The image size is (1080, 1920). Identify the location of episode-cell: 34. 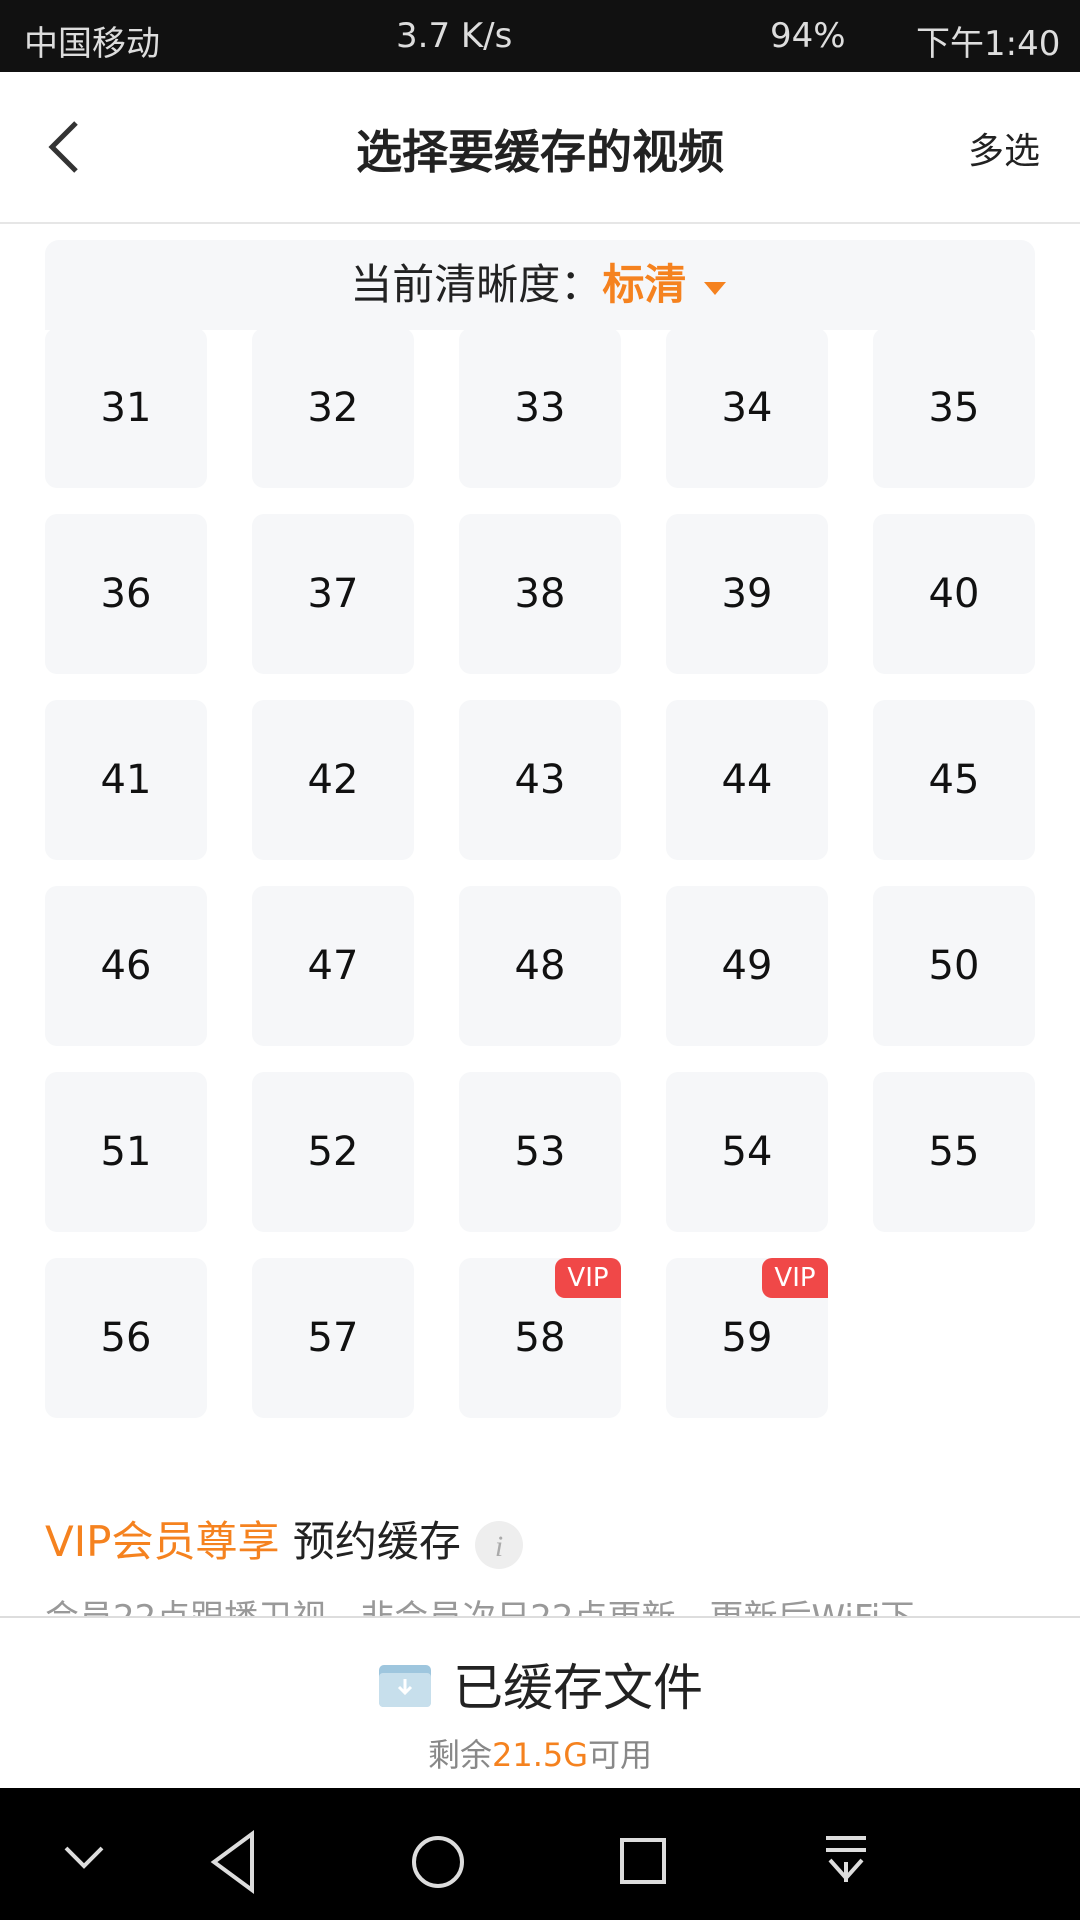
(747, 408).